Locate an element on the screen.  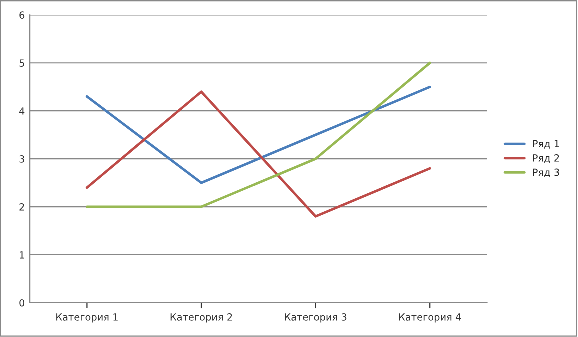
legend-label: Ряд 2 is located at coordinates (546, 159).